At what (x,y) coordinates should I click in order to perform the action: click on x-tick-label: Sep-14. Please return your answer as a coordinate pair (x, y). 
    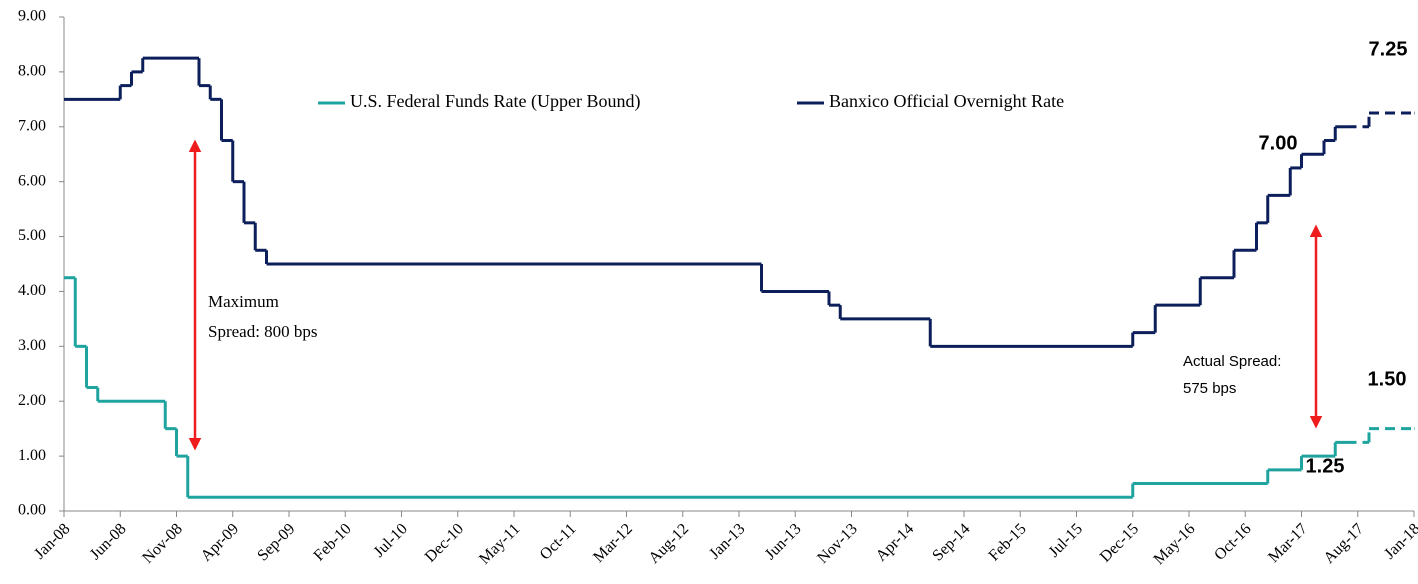
    Looking at the image, I should click on (951, 542).